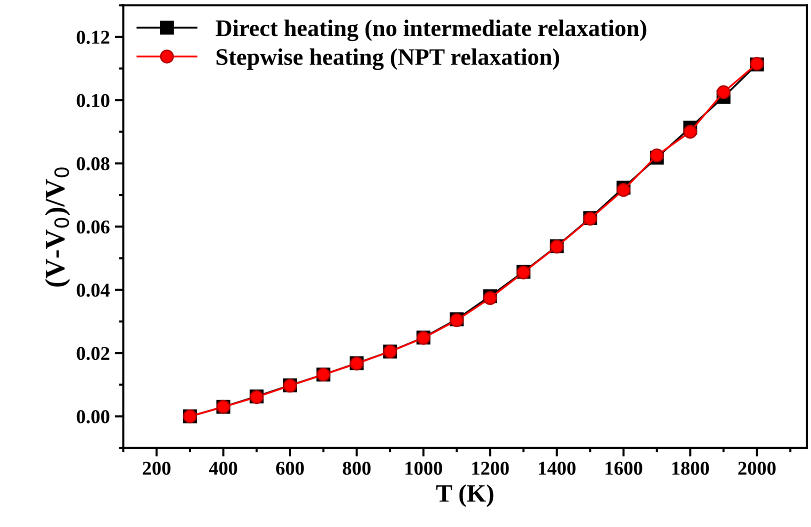 The image size is (811, 527). What do you see at coordinates (223, 468) in the screenshot?
I see `x-tick-label: 400` at bounding box center [223, 468].